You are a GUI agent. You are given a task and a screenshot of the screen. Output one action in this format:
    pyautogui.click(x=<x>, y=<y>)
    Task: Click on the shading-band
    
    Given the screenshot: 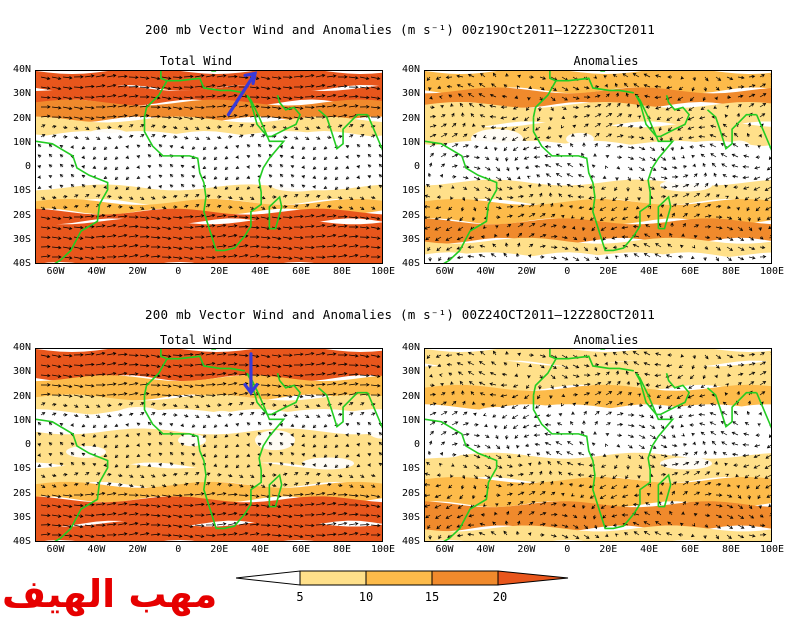 What is the action you would take?
    pyautogui.click(x=598, y=516)
    